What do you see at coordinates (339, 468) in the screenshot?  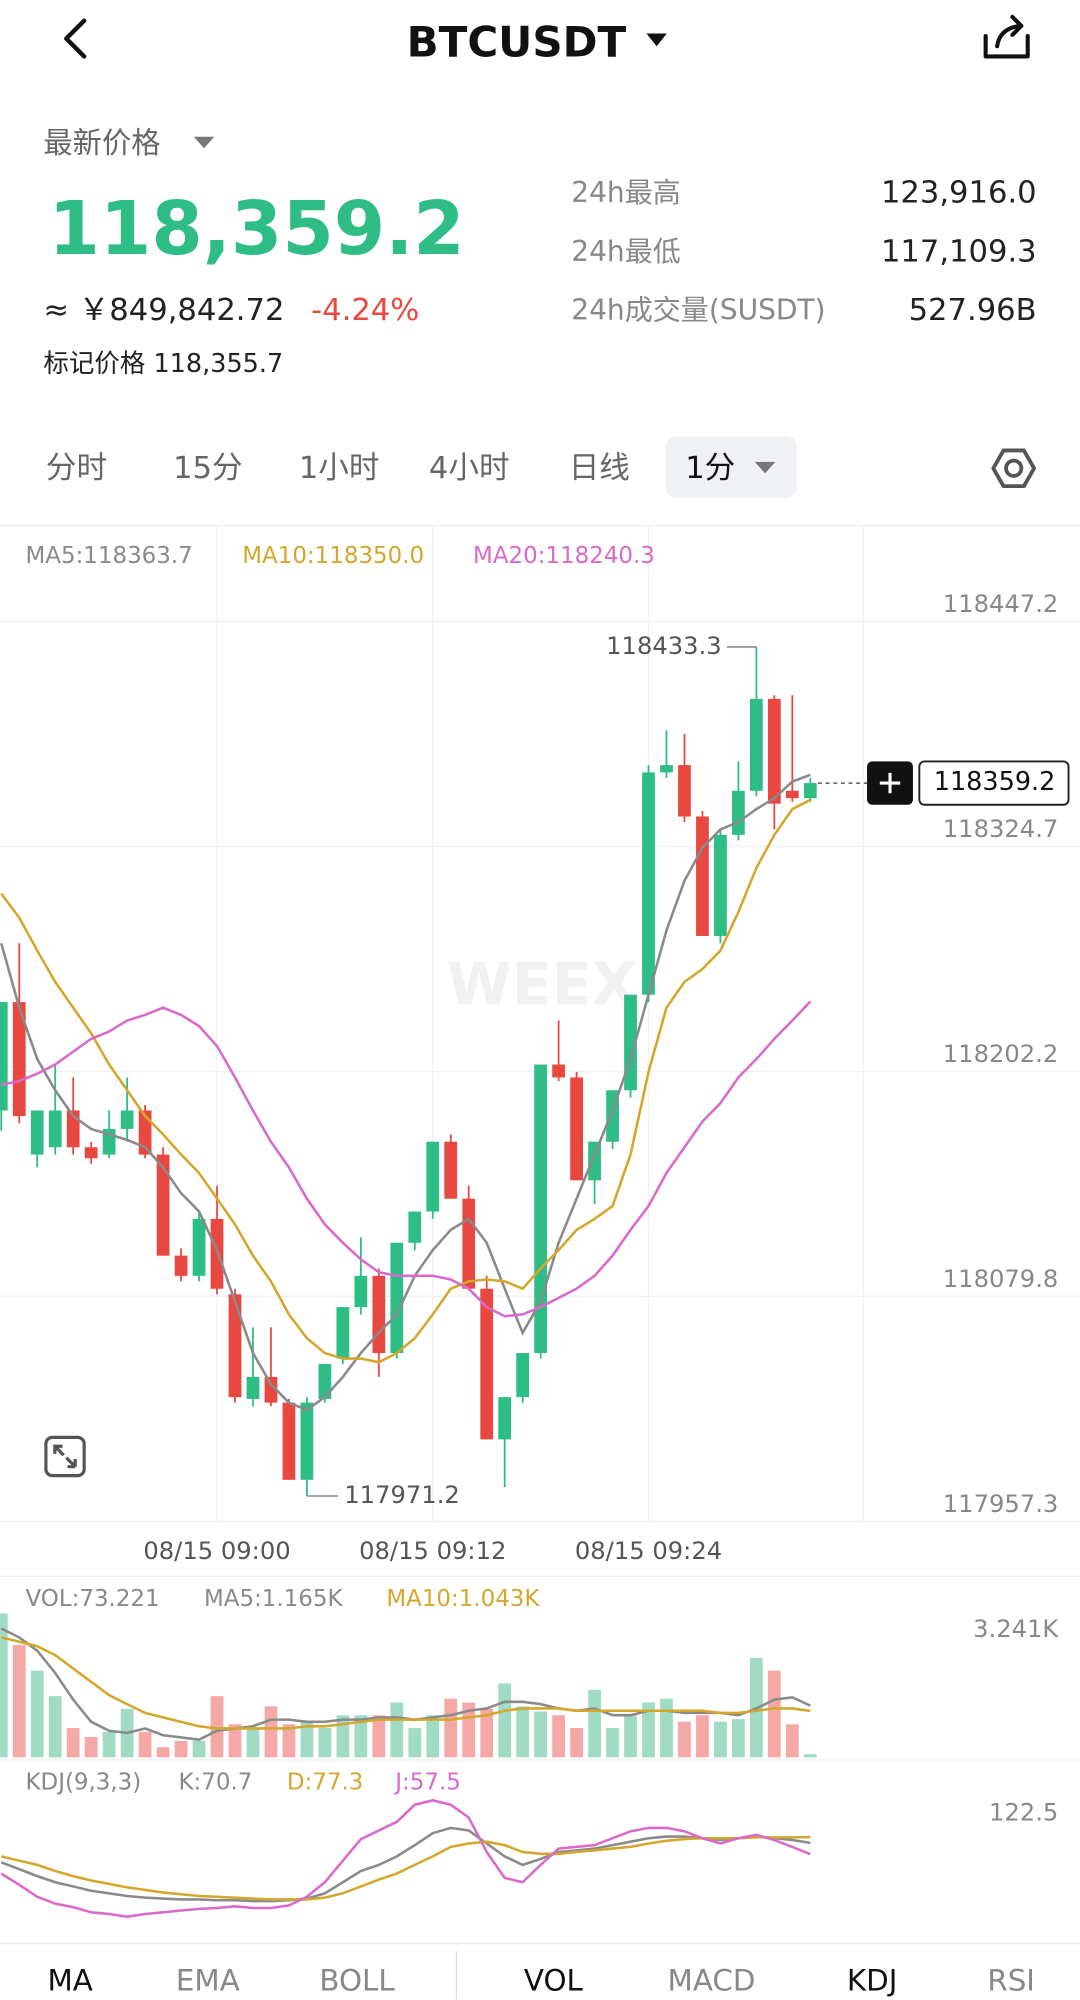 I see `interval-tab: 1小时` at bounding box center [339, 468].